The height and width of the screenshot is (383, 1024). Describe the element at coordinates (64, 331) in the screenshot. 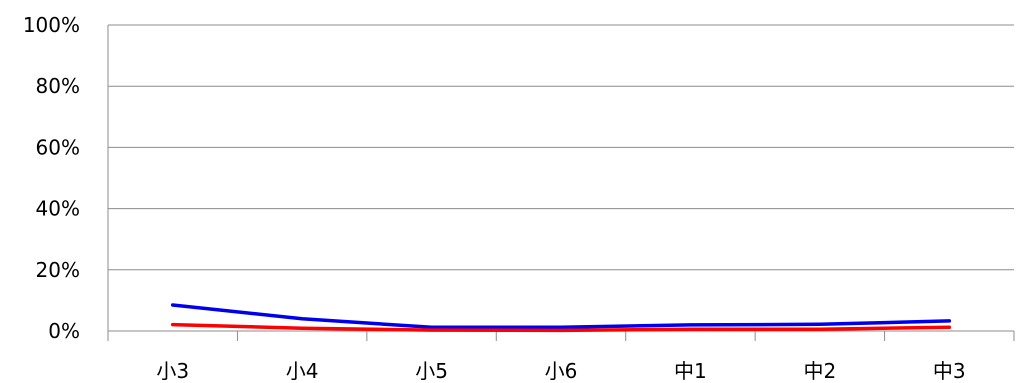

I see `y-tick-label: 0%` at that location.